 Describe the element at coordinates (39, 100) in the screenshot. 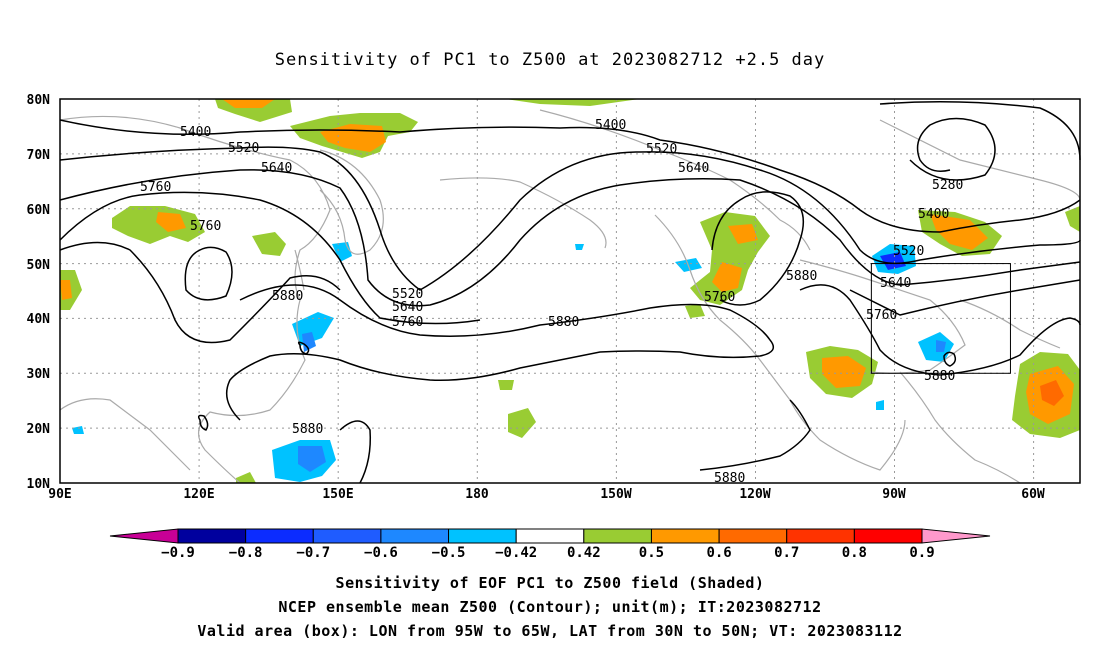

I see `lat-tick-label: 80N` at that location.